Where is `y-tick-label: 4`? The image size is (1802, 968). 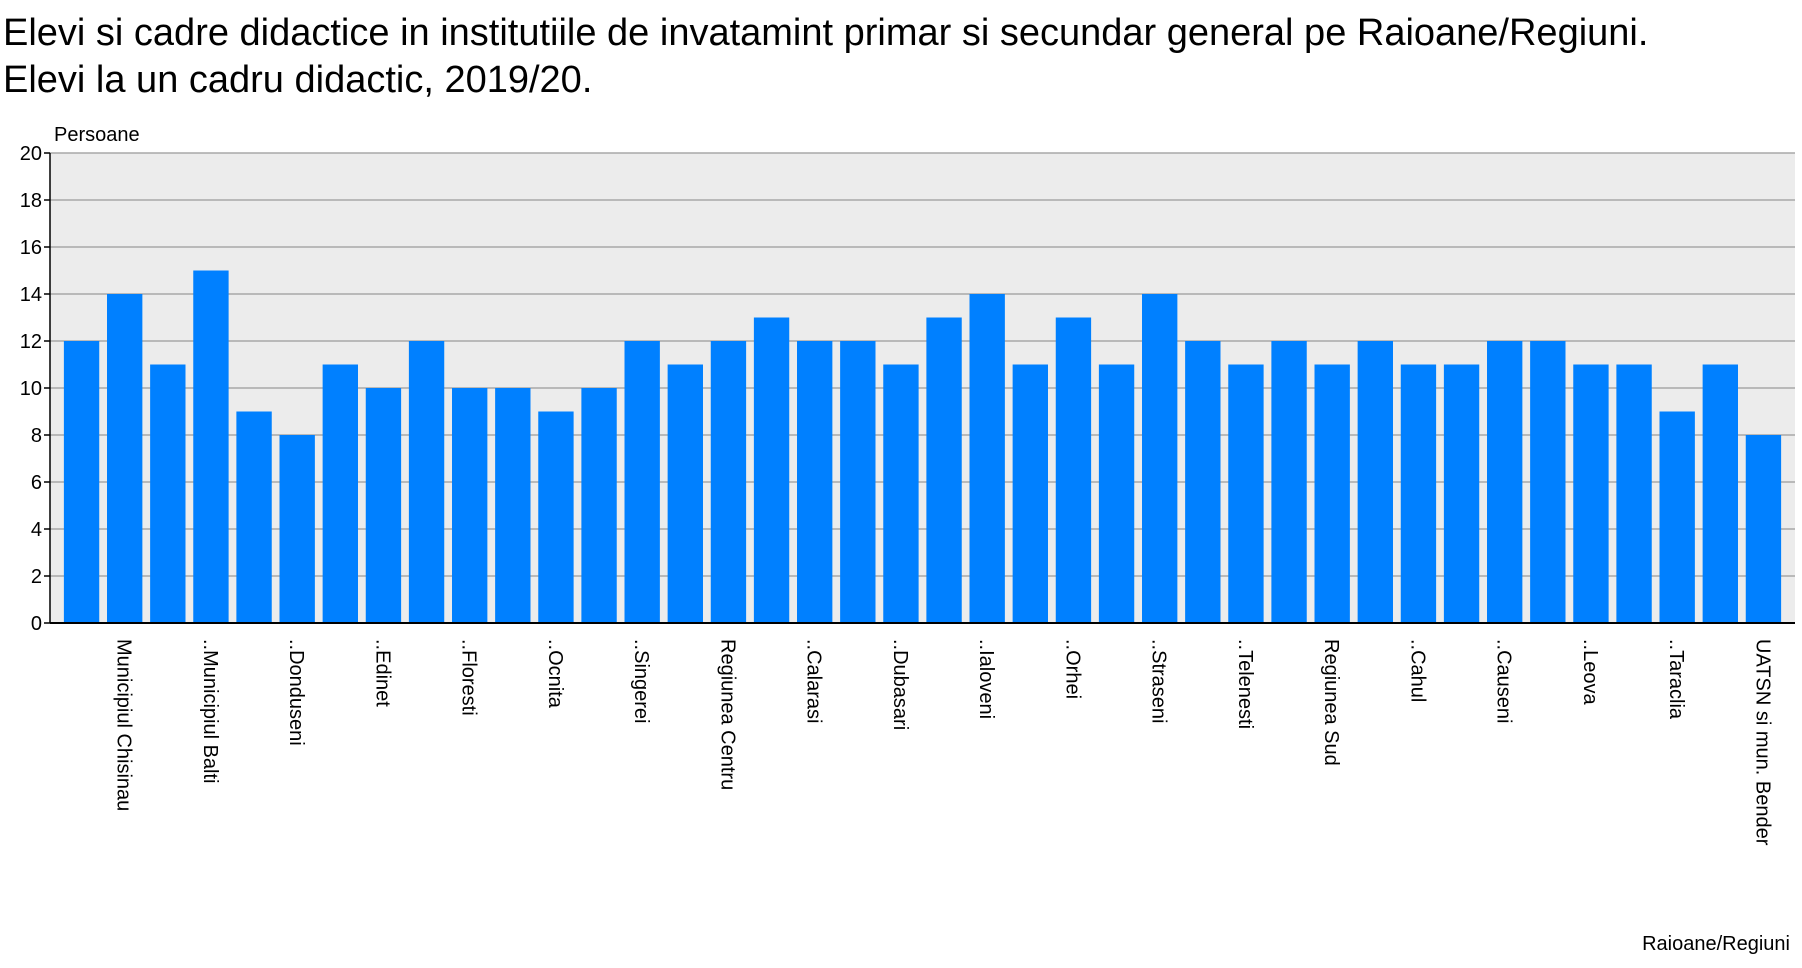 y-tick-label: 4 is located at coordinates (36, 530).